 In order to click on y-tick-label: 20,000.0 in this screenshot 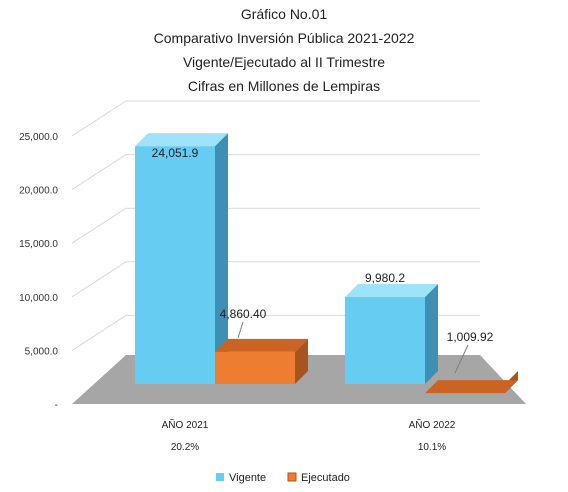, I will do `click(38, 191)`.